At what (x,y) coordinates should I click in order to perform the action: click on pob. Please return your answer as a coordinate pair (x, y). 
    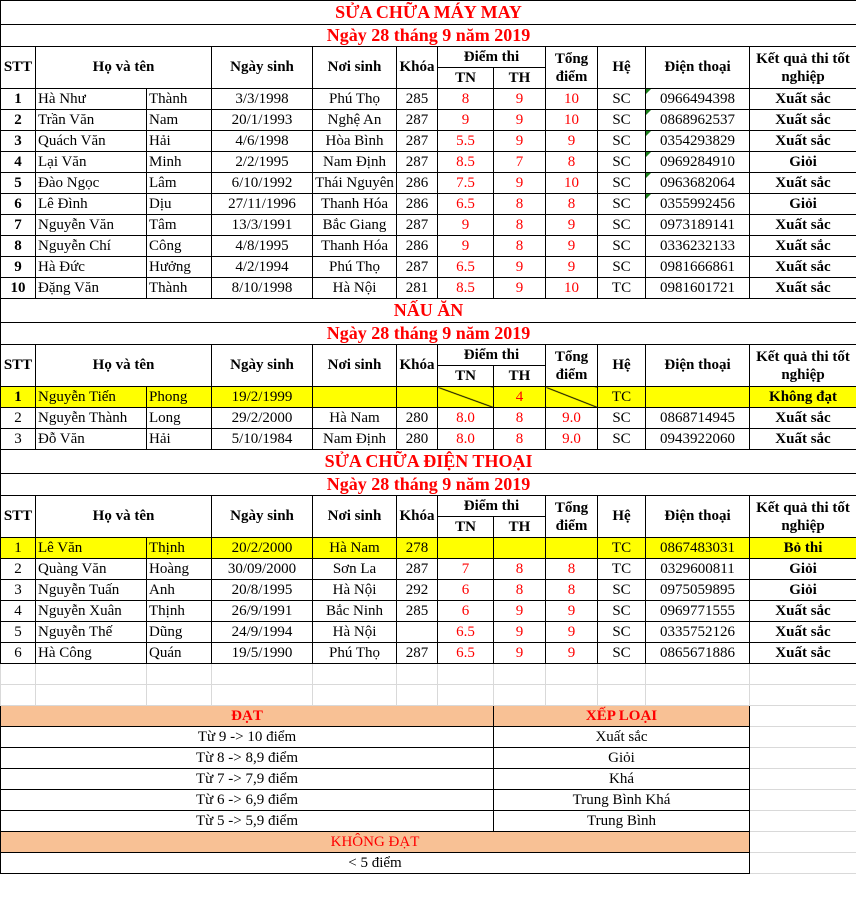
    Looking at the image, I should click on (354, 397).